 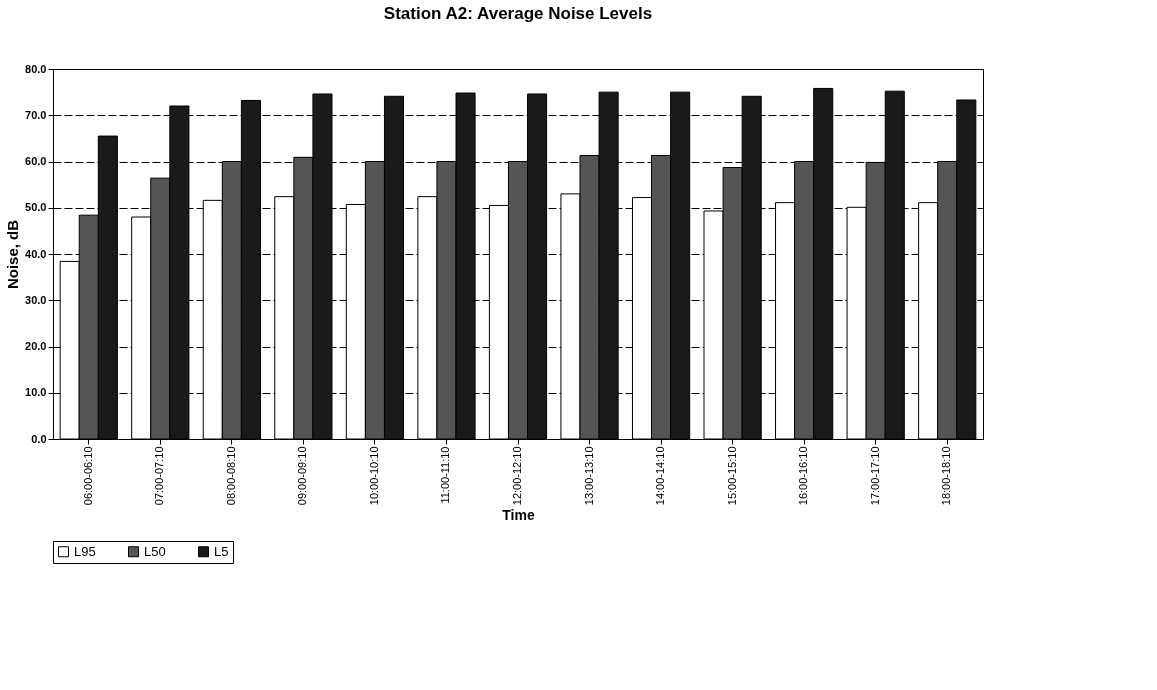 What do you see at coordinates (36, 346) in the screenshot?
I see `y-tick-label: 20.0` at bounding box center [36, 346].